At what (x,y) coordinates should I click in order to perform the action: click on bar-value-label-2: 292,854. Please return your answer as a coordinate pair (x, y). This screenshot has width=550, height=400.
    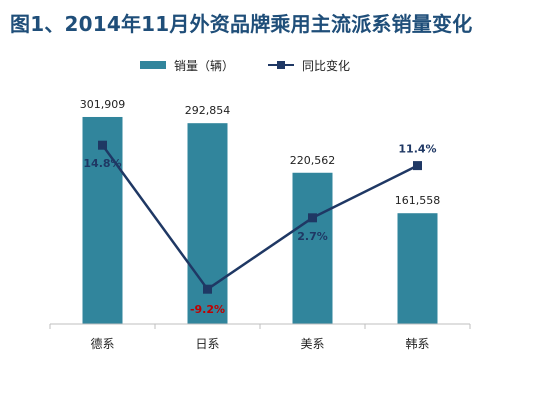
    Looking at the image, I should click on (208, 110).